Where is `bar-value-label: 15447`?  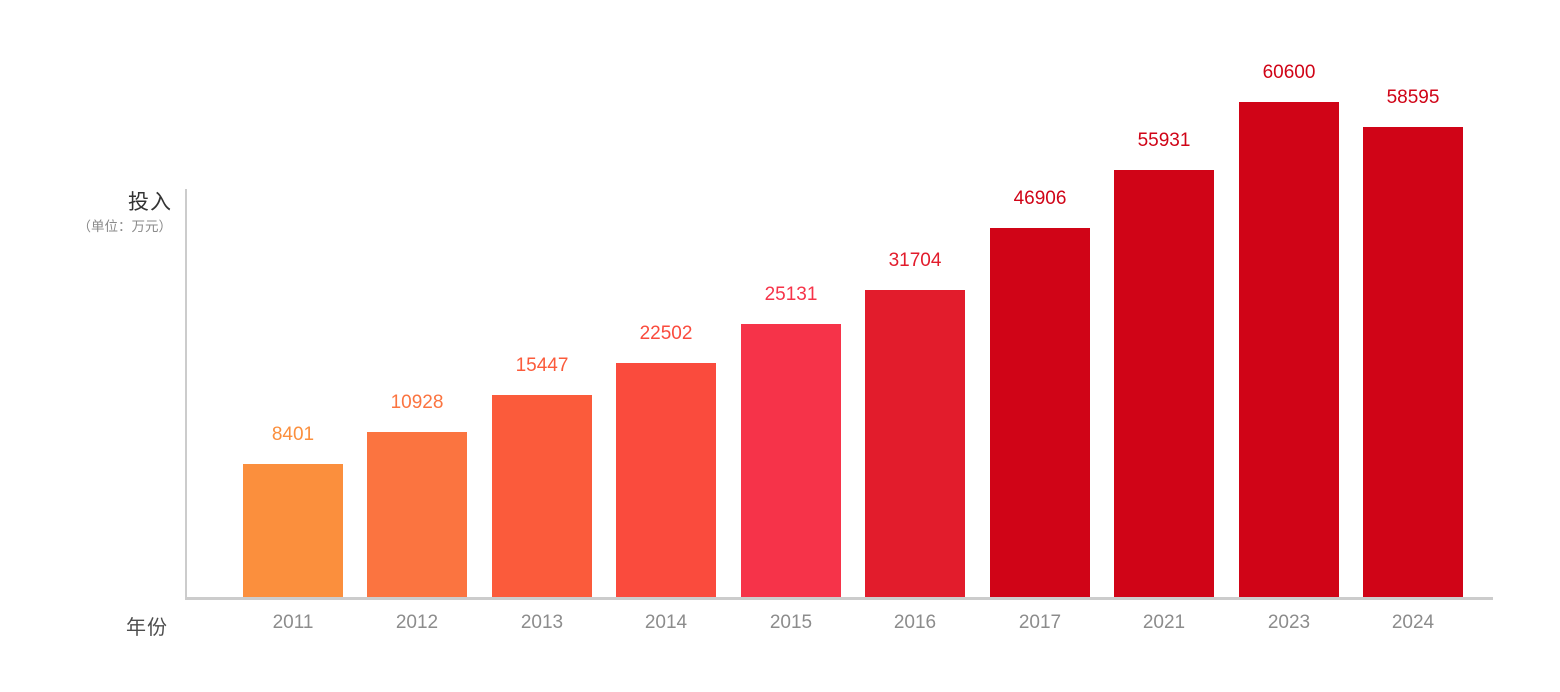
bar-value-label: 15447 is located at coordinates (542, 365).